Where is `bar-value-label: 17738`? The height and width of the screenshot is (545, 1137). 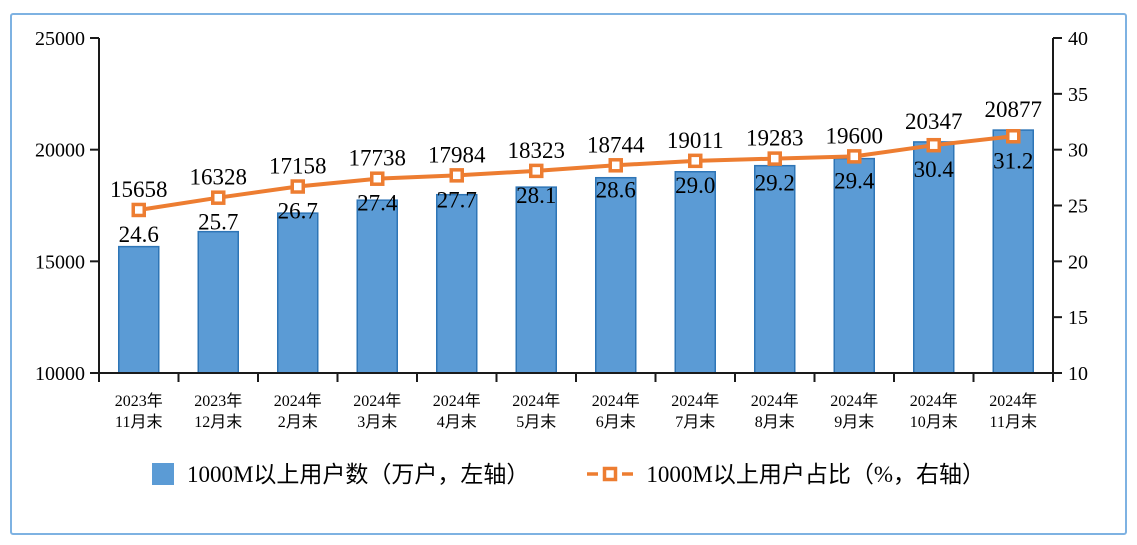
bar-value-label: 17738 is located at coordinates (378, 158).